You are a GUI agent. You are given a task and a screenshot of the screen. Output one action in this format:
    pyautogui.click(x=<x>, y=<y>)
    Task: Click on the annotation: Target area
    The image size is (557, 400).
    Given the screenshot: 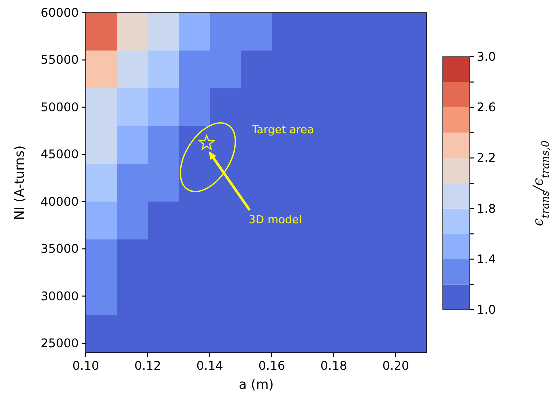 What is the action you would take?
    pyautogui.click(x=282, y=130)
    